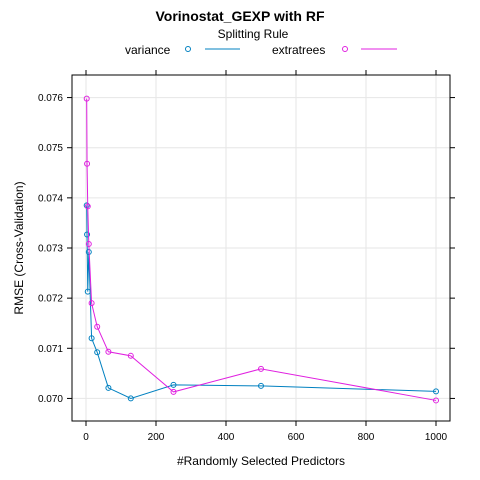  What do you see at coordinates (240, 16) in the screenshot?
I see `chart-title: Vorinostat_GEXP with RF` at bounding box center [240, 16].